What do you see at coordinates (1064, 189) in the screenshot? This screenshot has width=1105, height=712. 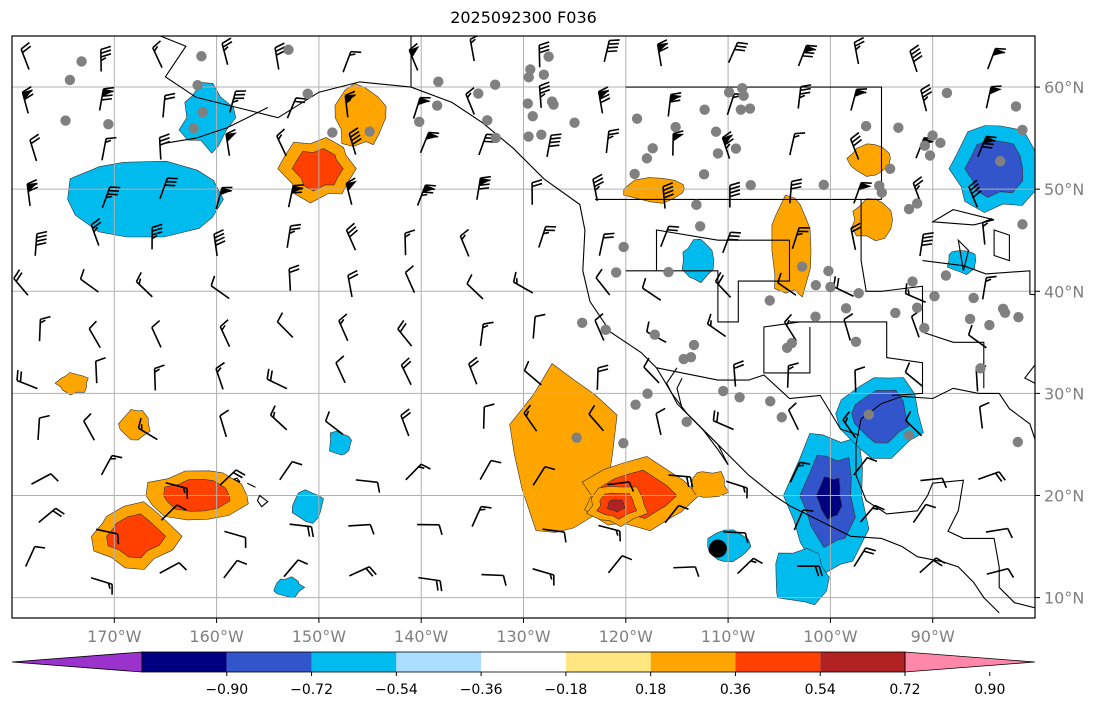 I see `lat-label: 50°N` at bounding box center [1064, 189].